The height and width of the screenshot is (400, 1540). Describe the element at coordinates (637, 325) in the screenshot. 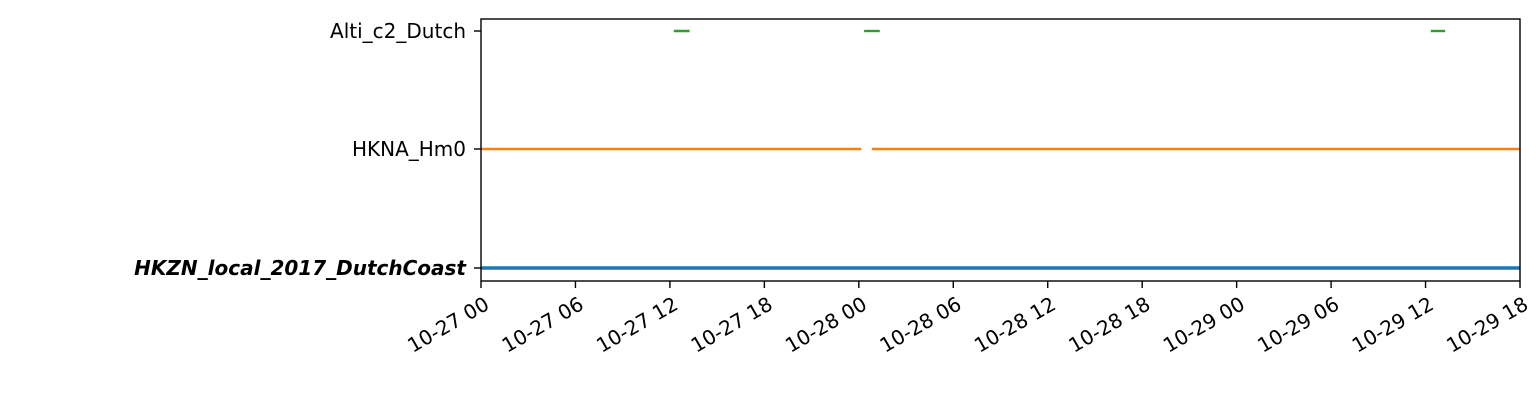

I see `x-tick-label: 10-27 12` at that location.